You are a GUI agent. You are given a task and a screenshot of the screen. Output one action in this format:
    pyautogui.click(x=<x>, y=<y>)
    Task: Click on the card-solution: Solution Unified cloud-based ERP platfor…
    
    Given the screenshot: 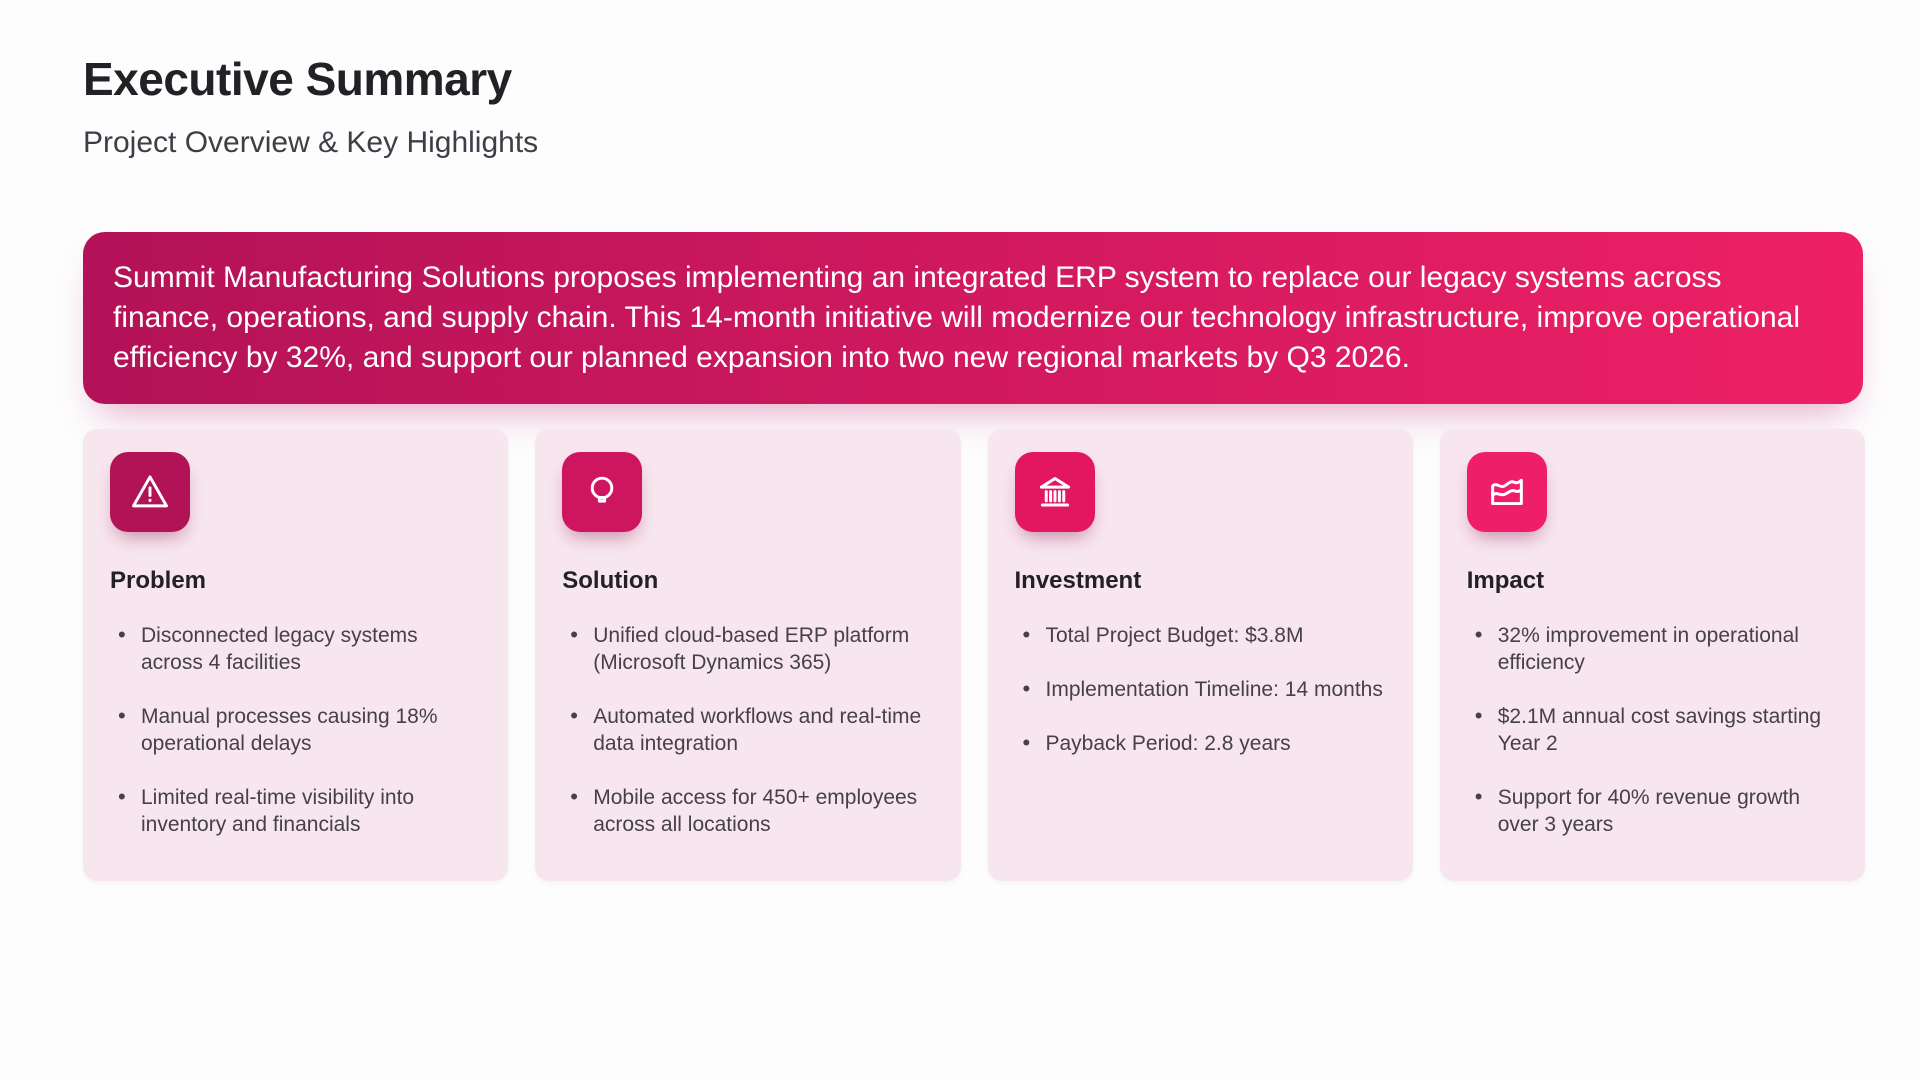 What is the action you would take?
    pyautogui.click(x=748, y=655)
    